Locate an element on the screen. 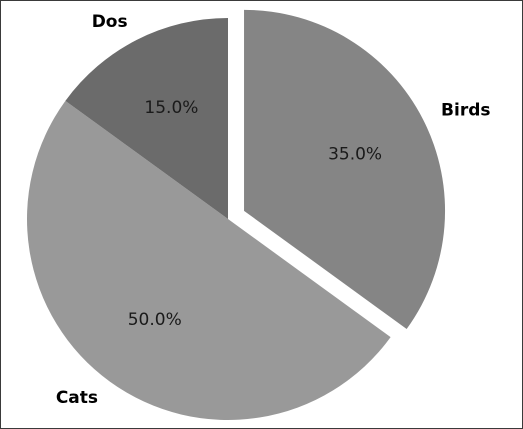  pie-value-label-birds: 35.0% is located at coordinates (355, 154).